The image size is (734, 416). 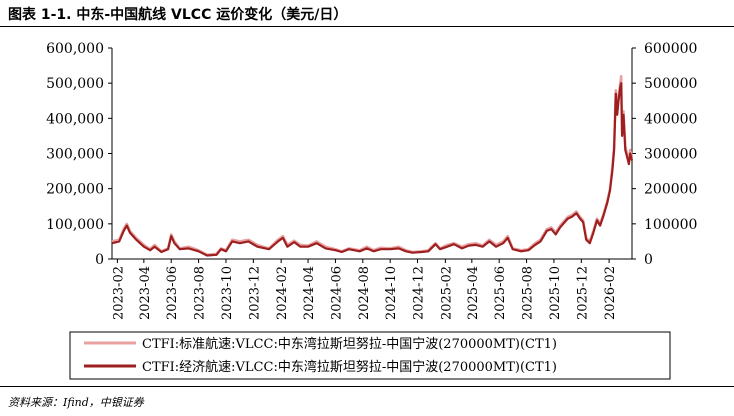 What do you see at coordinates (178, 15) in the screenshot?
I see `chart-title: 图表 1-1. 中东-中国航线 VLCC 运价变化（美元/日）` at bounding box center [178, 15].